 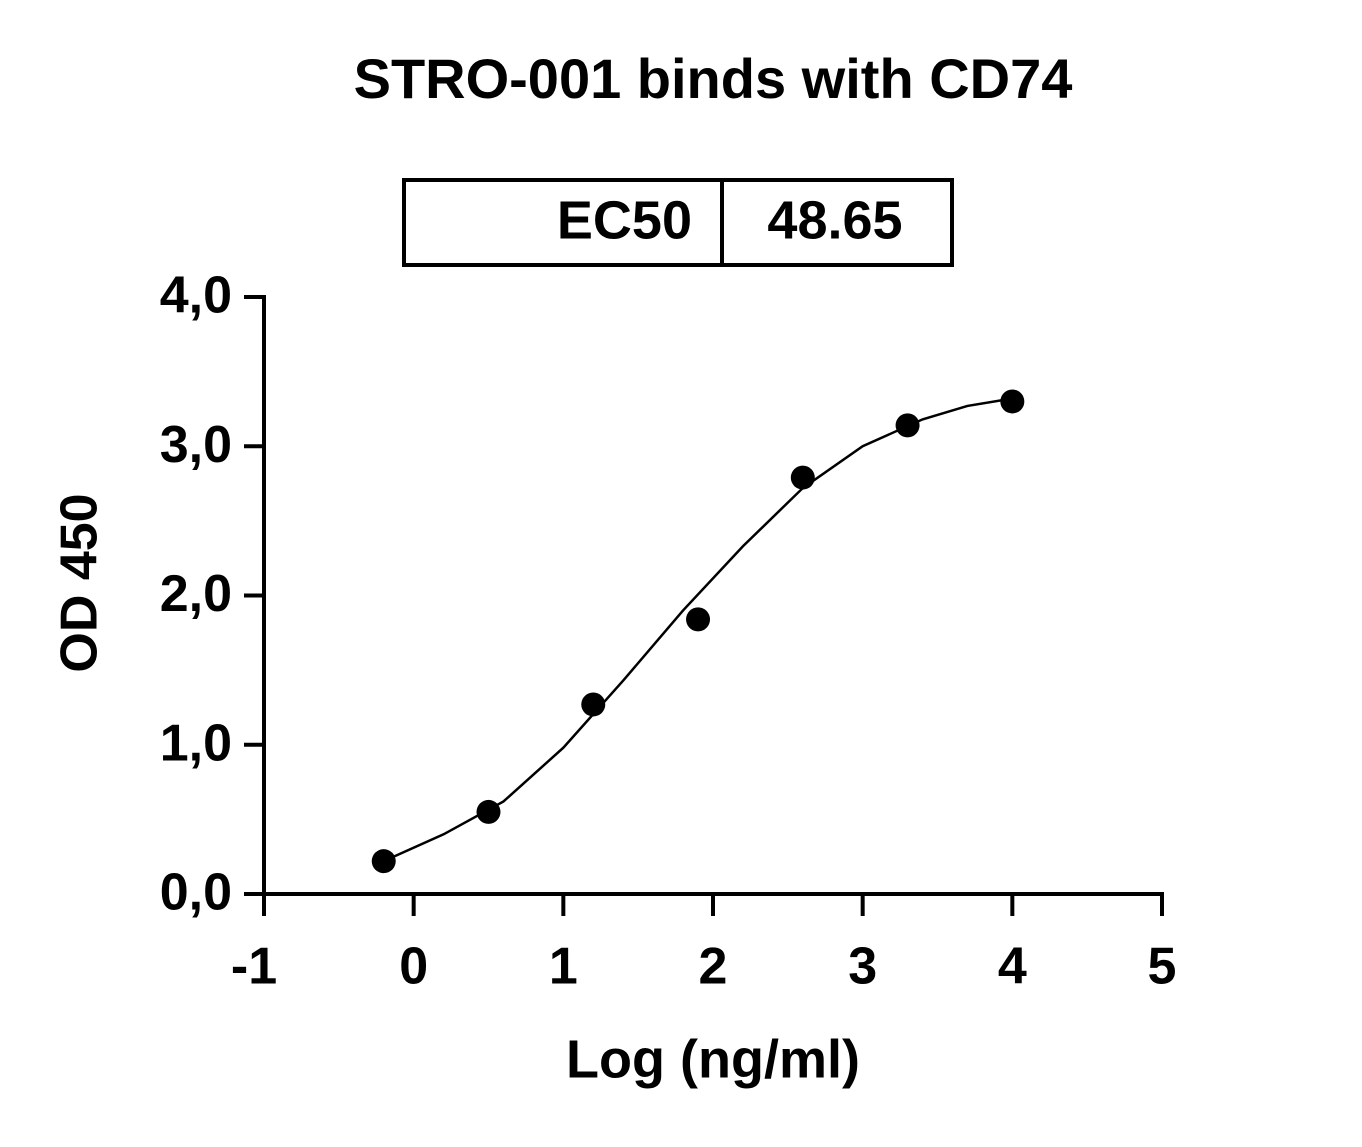 I want to click on y-tick-label: 2,0, so click(x=196, y=594).